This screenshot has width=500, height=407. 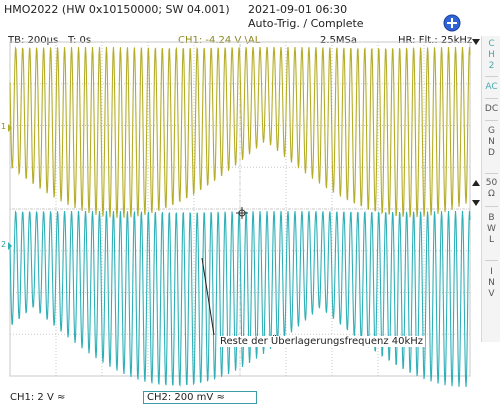 What do you see at coordinates (491, 109) in the screenshot?
I see `sidebar-coupling-dc: DC` at bounding box center [491, 109].